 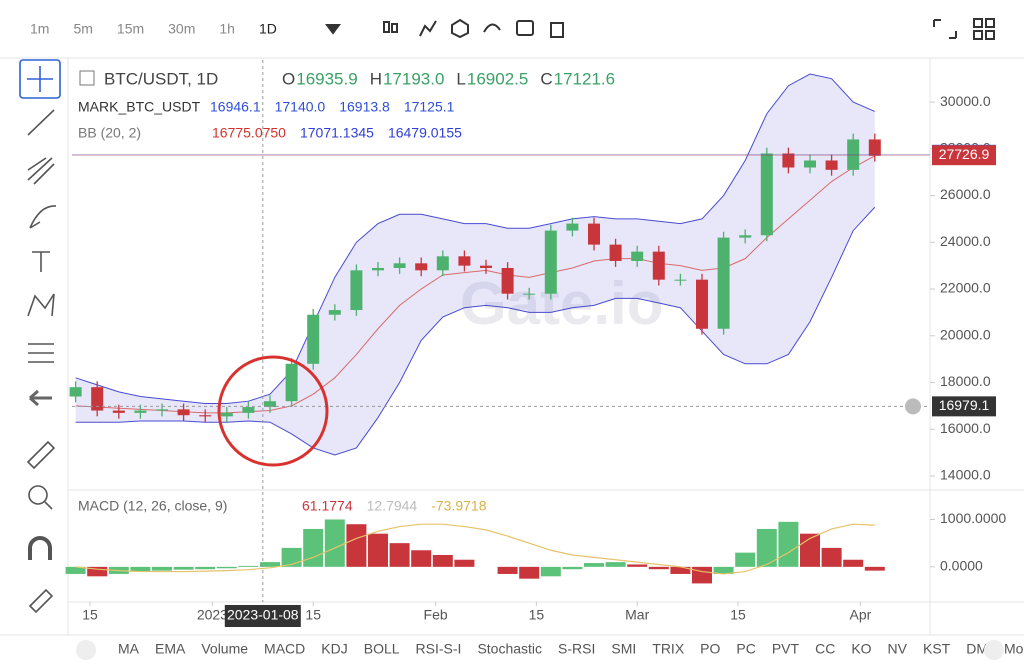 What do you see at coordinates (41, 601) in the screenshot?
I see `lock-tool` at bounding box center [41, 601].